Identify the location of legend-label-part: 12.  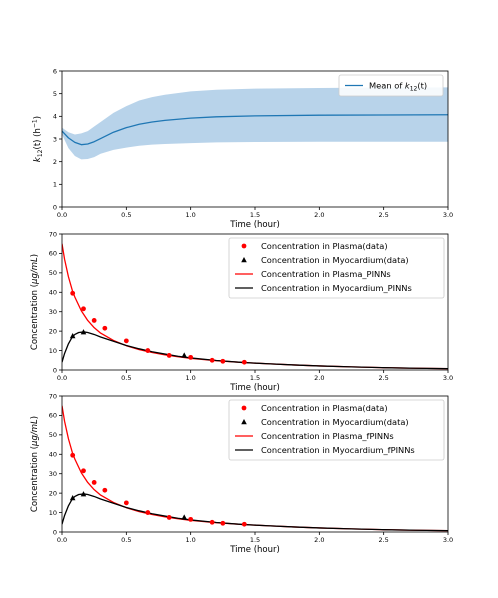
(414, 89).